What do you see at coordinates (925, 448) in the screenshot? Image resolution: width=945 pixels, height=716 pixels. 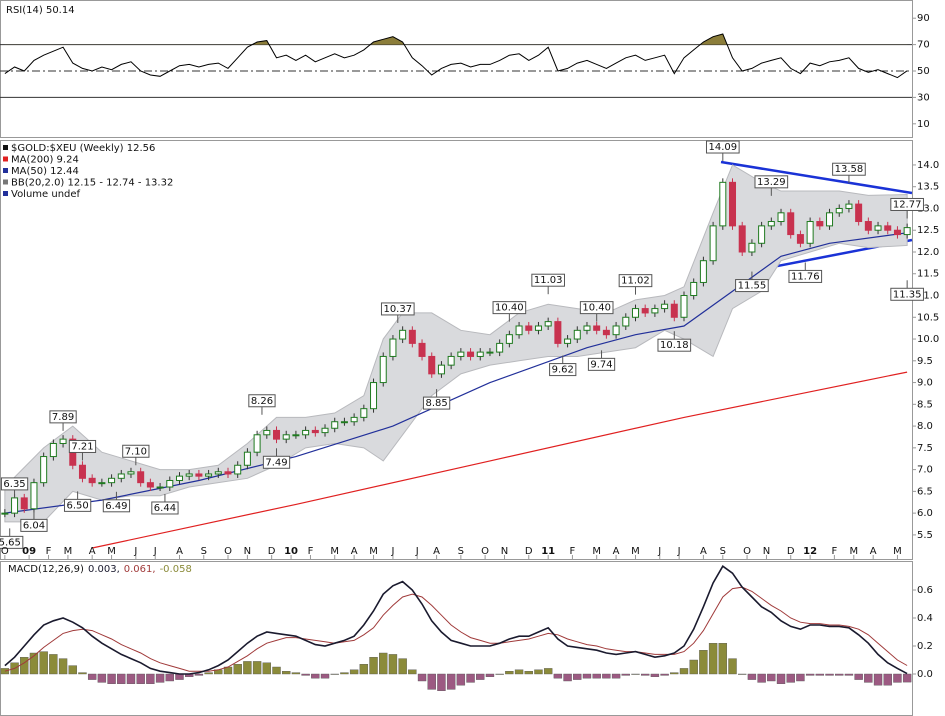 I see `y-tick-label: 7.5` at bounding box center [925, 448].